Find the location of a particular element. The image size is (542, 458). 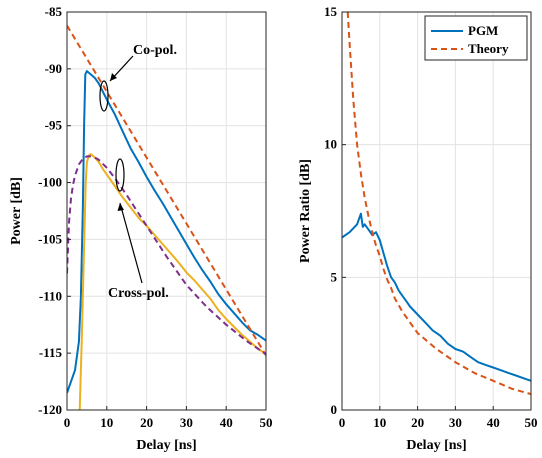

cross-pol-arrowhead is located at coordinates (120, 207).